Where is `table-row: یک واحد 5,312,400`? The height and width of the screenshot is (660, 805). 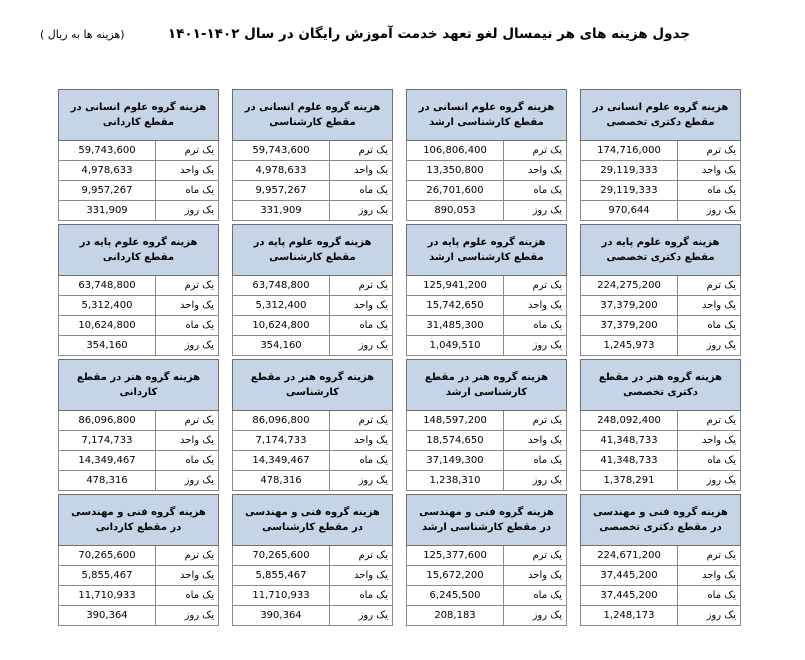
table-row: یک واحد 5,312,400 is located at coordinates (312, 305).